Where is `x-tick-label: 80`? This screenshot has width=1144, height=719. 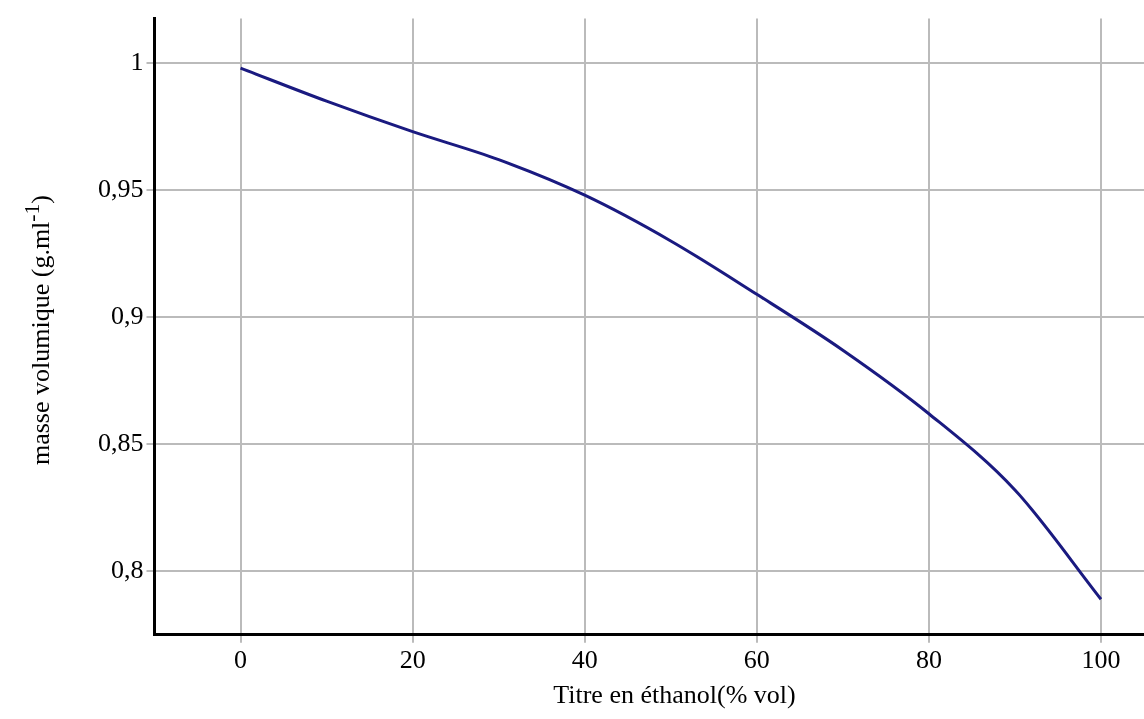 x-tick-label: 80 is located at coordinates (928, 660).